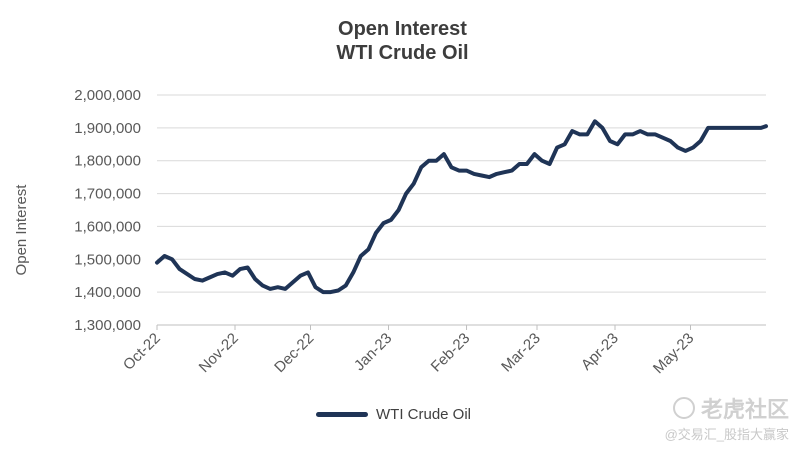 The image size is (805, 452). Describe the element at coordinates (402, 29) in the screenshot. I see `chart-title: Open Interest` at that location.